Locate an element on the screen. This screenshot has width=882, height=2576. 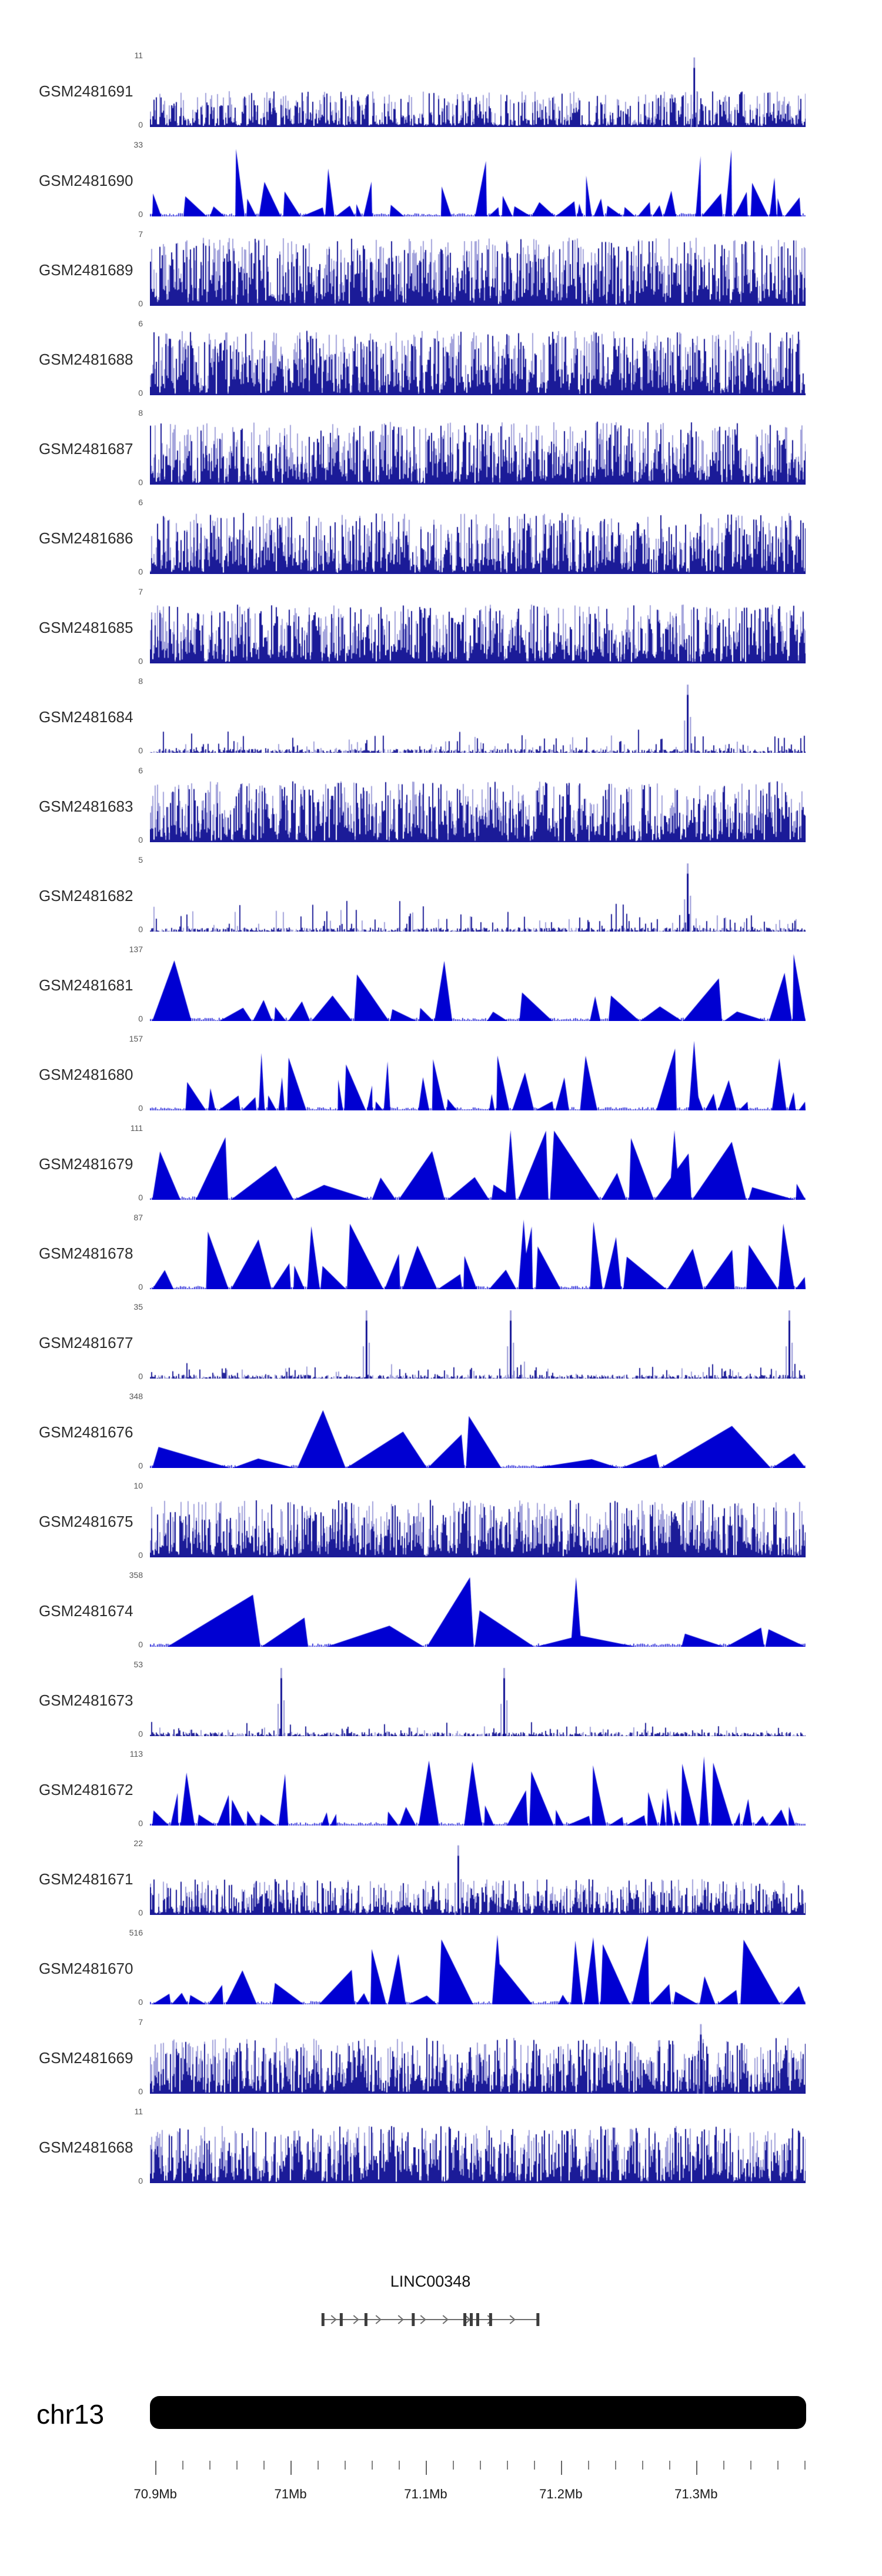
track-label: GSM2481681 is located at coordinates (86, 985).